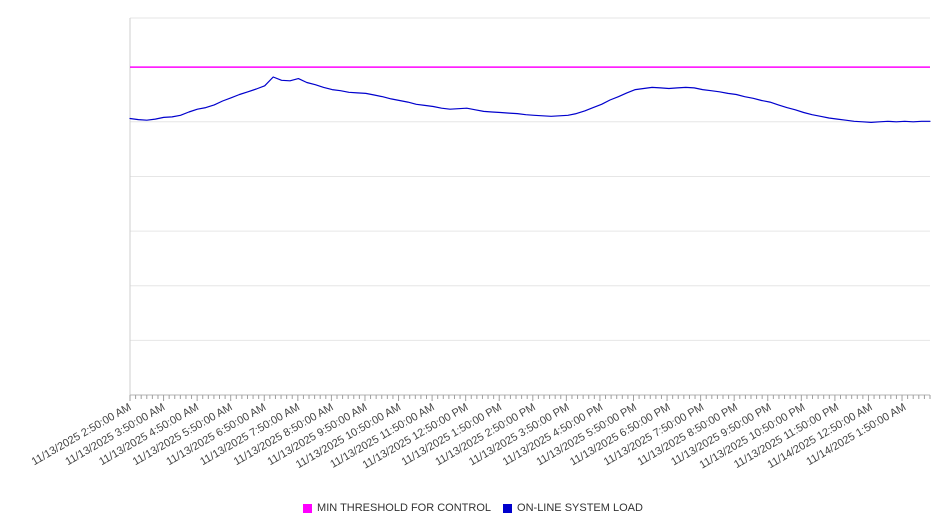  Describe the element at coordinates (508, 508) in the screenshot. I see `legend-swatch-online-system-load` at that location.